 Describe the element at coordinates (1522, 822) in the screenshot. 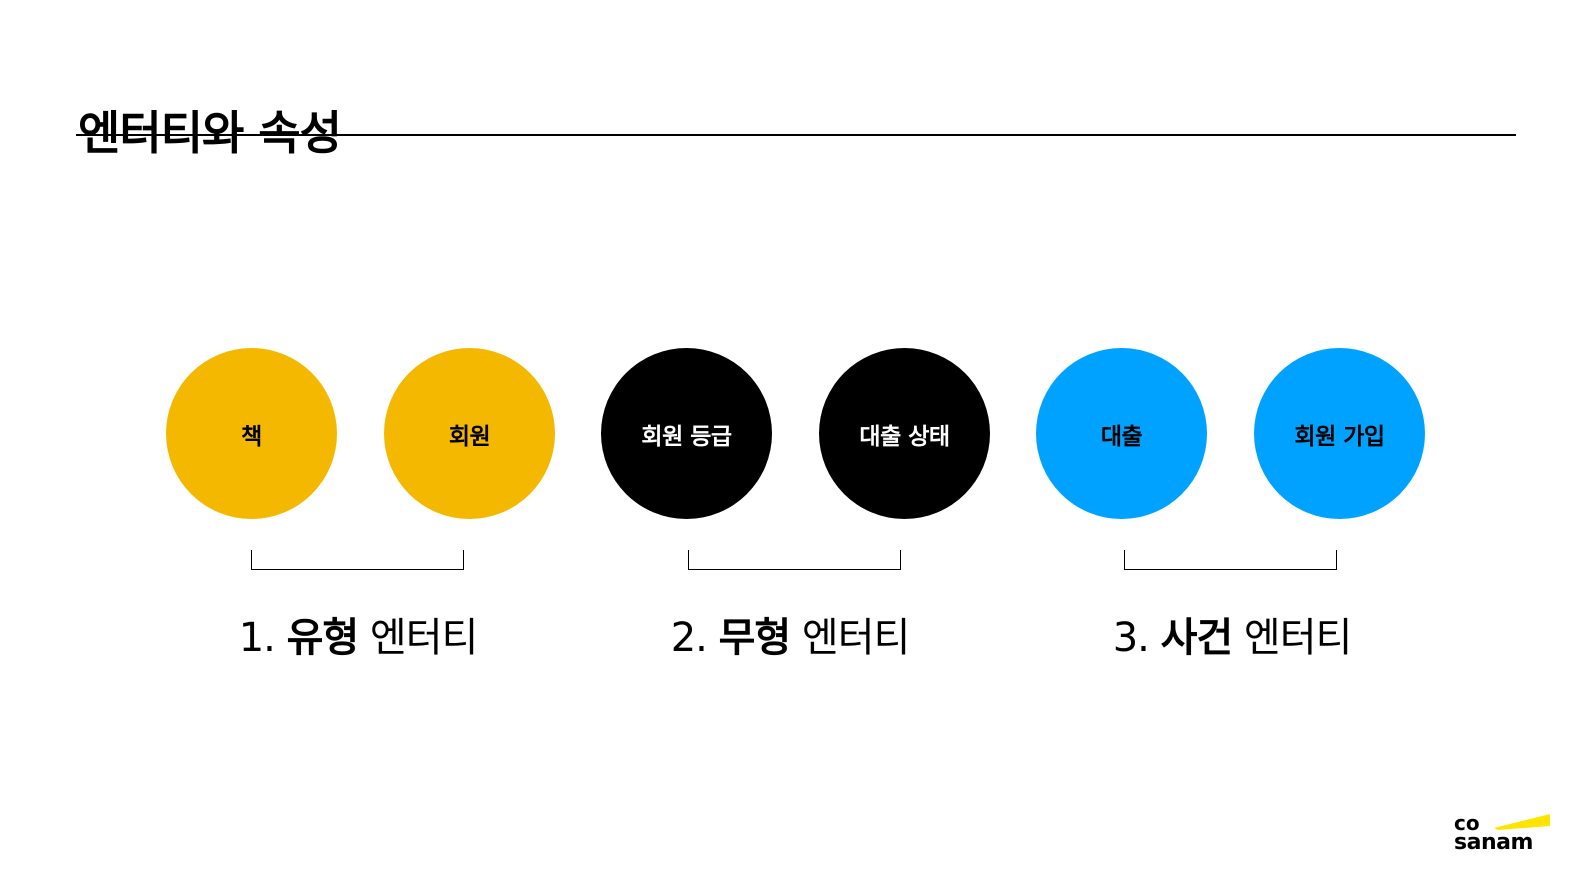

I see `logo-swoosh-icon` at that location.